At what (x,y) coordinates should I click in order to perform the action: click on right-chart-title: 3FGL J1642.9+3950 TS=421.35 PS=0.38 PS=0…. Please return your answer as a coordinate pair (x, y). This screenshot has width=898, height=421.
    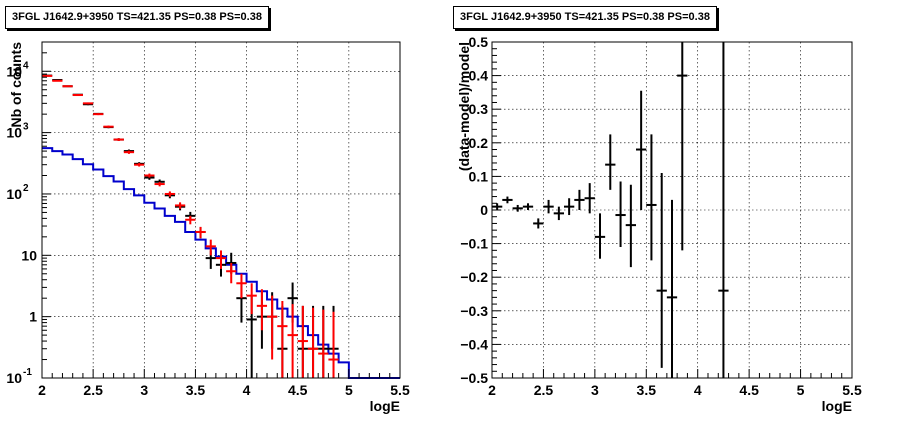
    Looking at the image, I should click on (585, 17).